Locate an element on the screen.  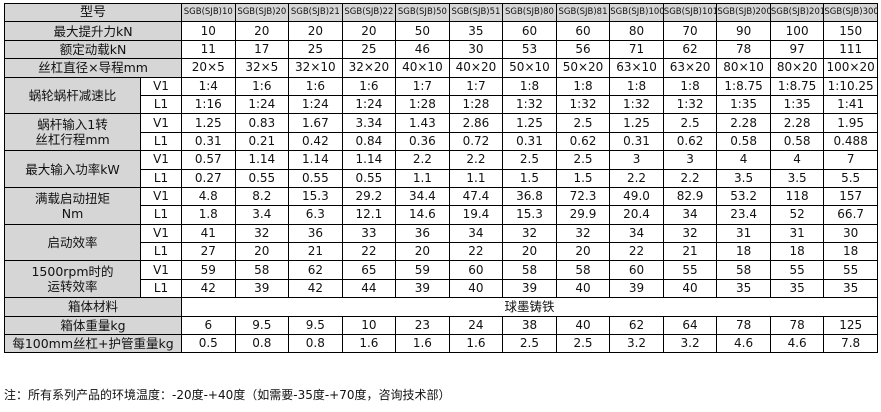
cell: 21 is located at coordinates (315, 252).